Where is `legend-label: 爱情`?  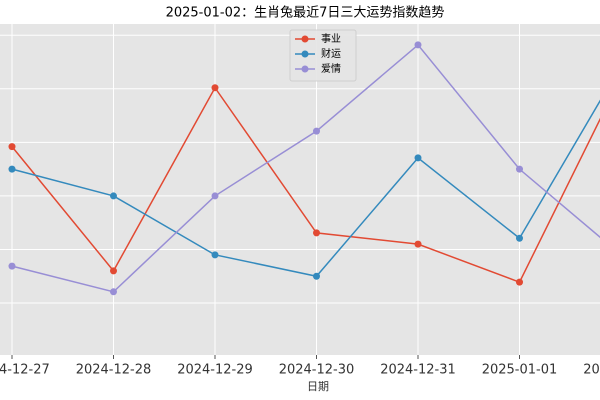
legend-label: 爱情 is located at coordinates (331, 68).